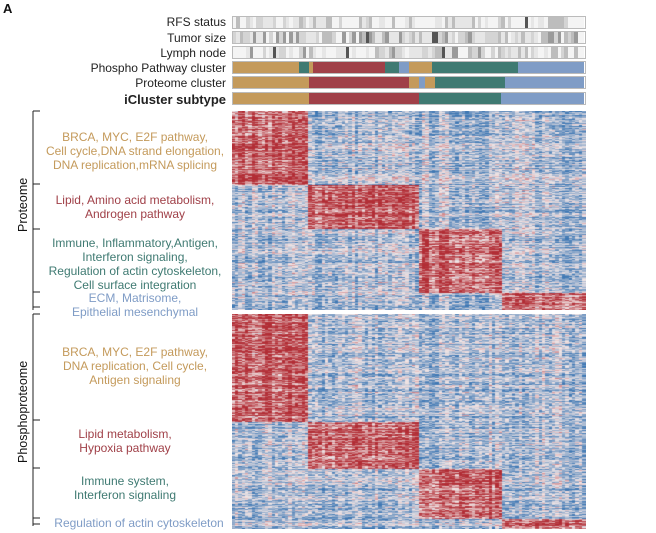 The width and height of the screenshot is (656, 533). I want to click on track-label-icluster-subtype: iCluster subtype, so click(175, 99).